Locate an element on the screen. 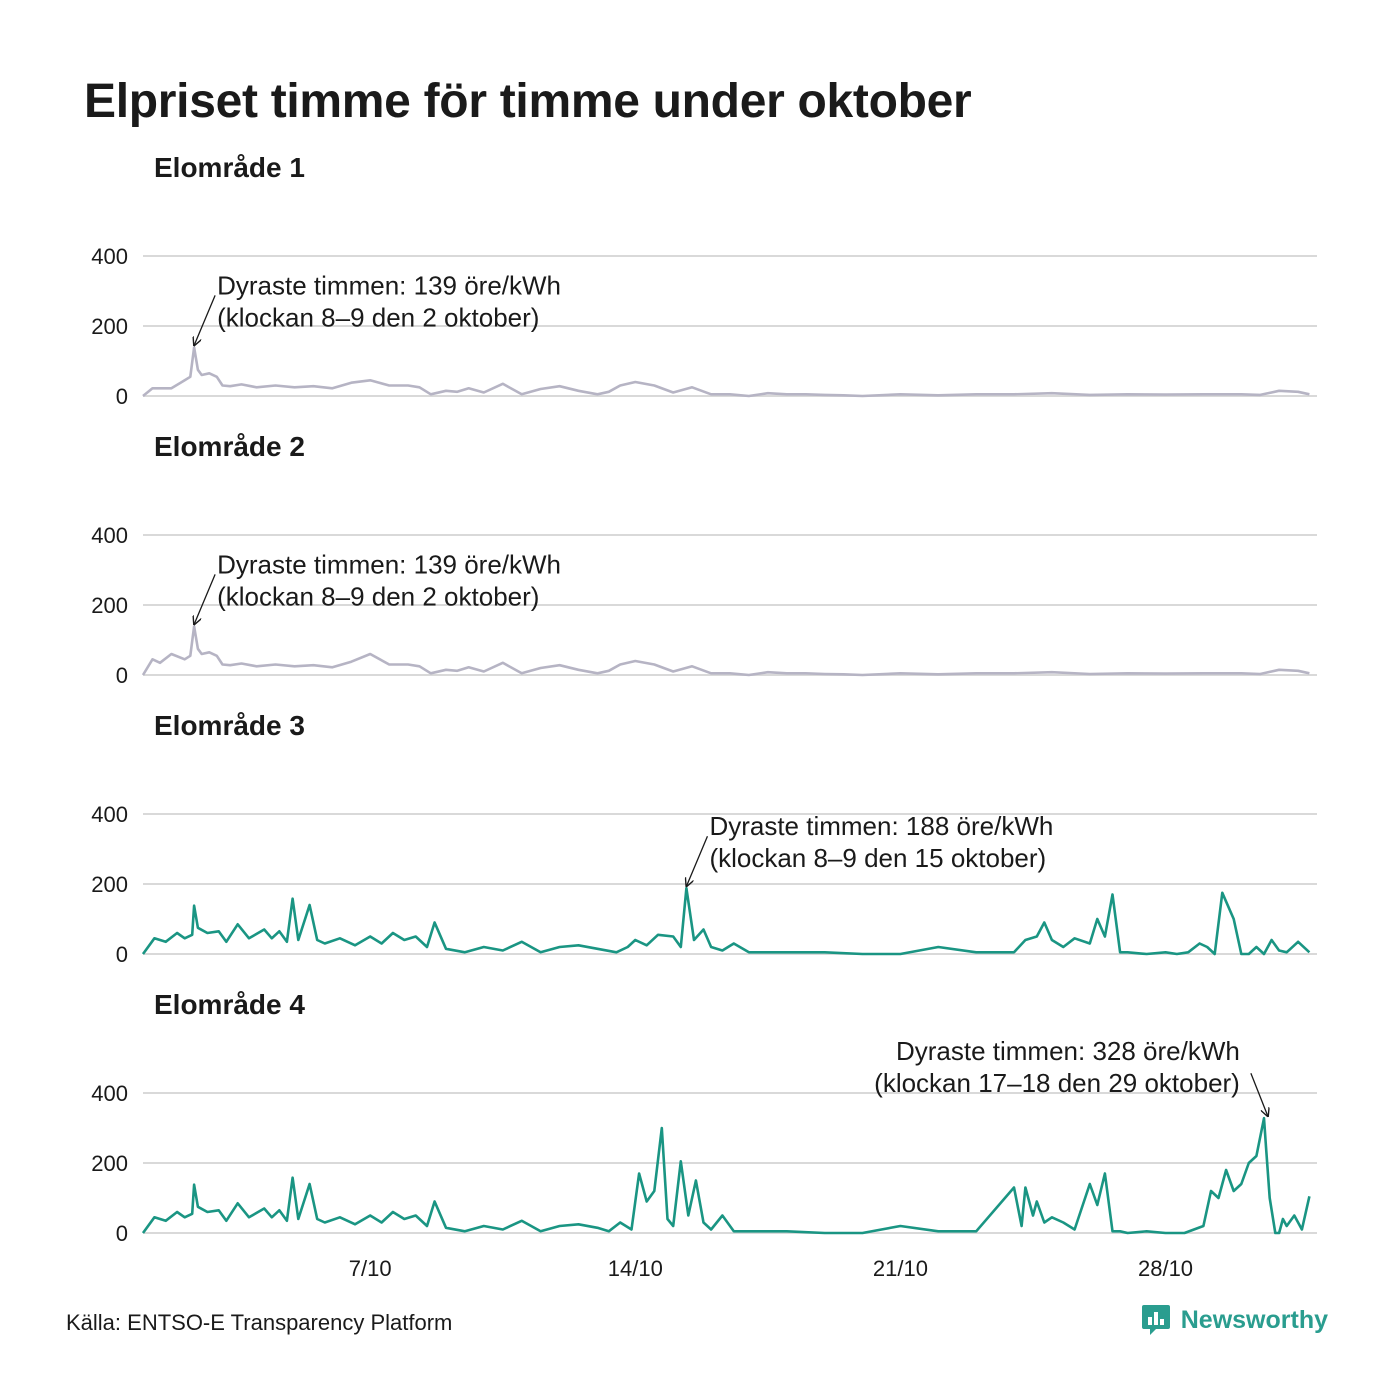 The height and width of the screenshot is (1400, 1400). panel-title: Elområde 2 is located at coordinates (229, 446).